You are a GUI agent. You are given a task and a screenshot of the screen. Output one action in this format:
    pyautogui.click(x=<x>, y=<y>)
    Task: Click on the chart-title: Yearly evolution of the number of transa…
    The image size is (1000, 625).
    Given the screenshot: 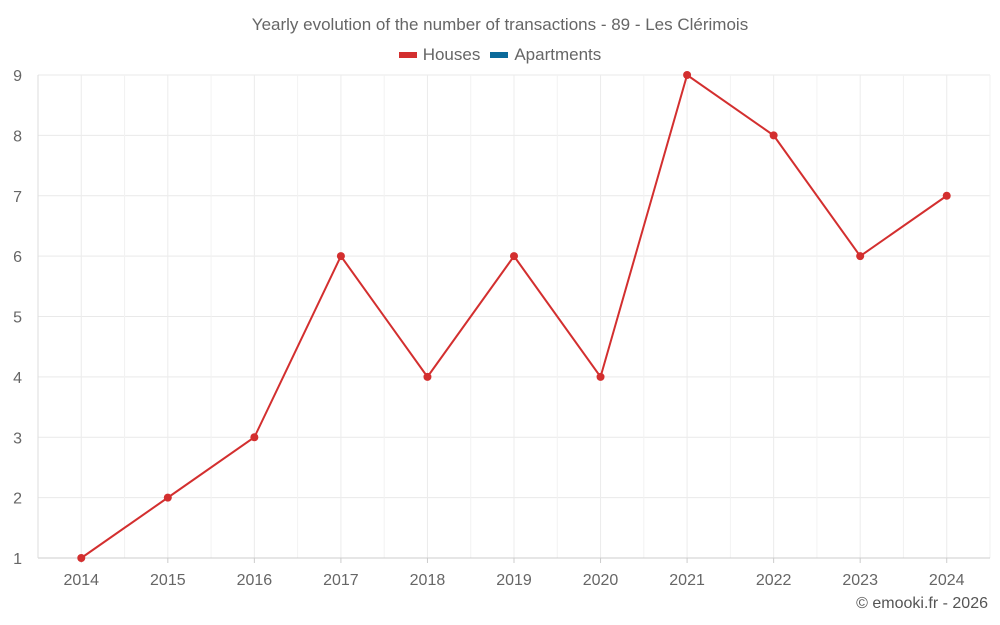 What is the action you would take?
    pyautogui.click(x=500, y=24)
    